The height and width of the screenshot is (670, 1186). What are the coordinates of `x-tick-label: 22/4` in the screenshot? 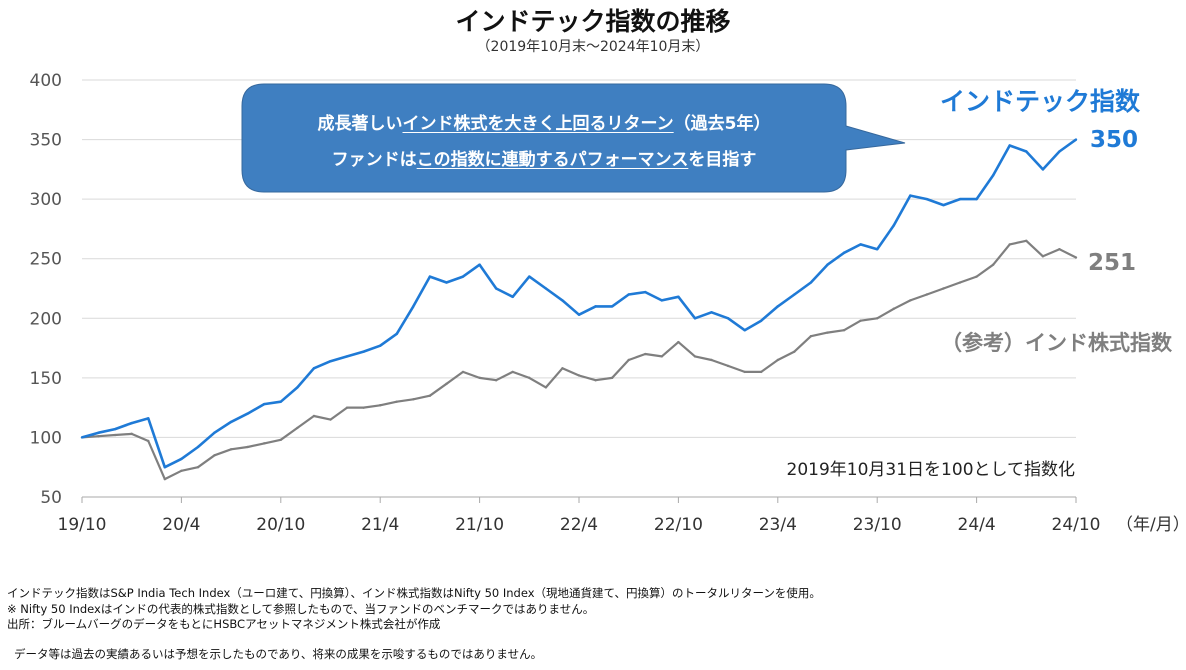 It's located at (579, 525).